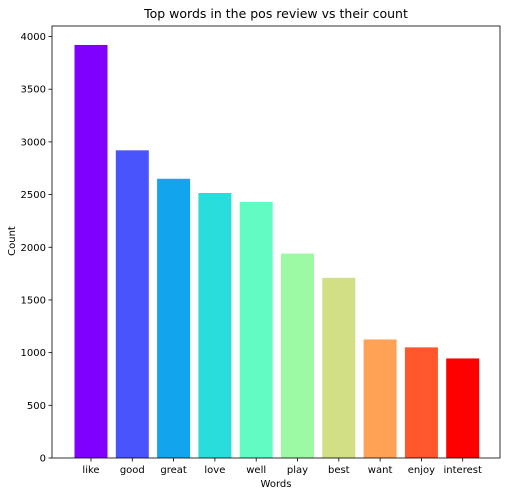 The height and width of the screenshot is (500, 507). Describe the element at coordinates (297, 355) in the screenshot. I see `bar-play` at that location.